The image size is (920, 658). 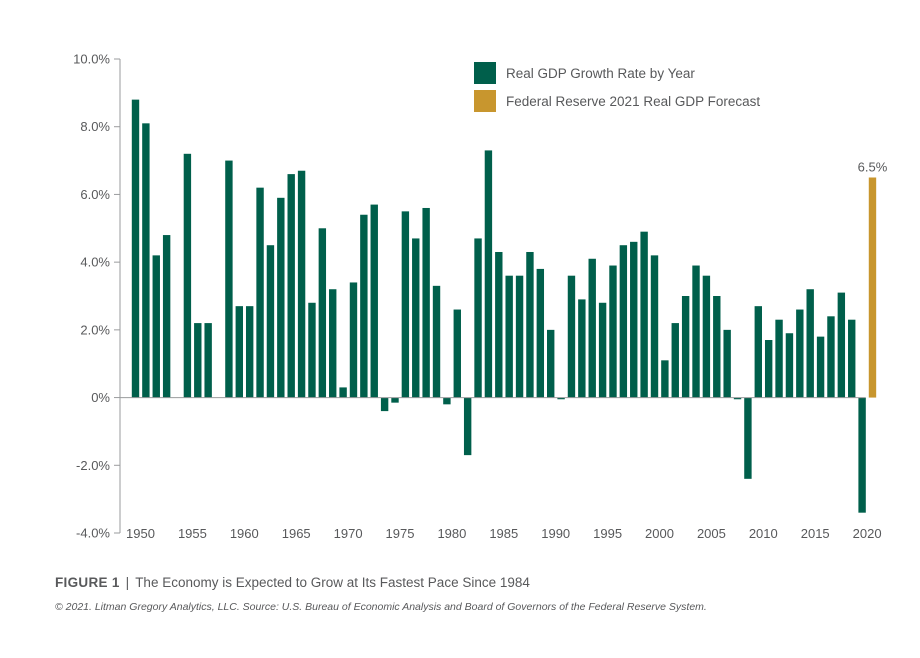 What do you see at coordinates (457, 353) in the screenshot?
I see `bar-1981` at bounding box center [457, 353].